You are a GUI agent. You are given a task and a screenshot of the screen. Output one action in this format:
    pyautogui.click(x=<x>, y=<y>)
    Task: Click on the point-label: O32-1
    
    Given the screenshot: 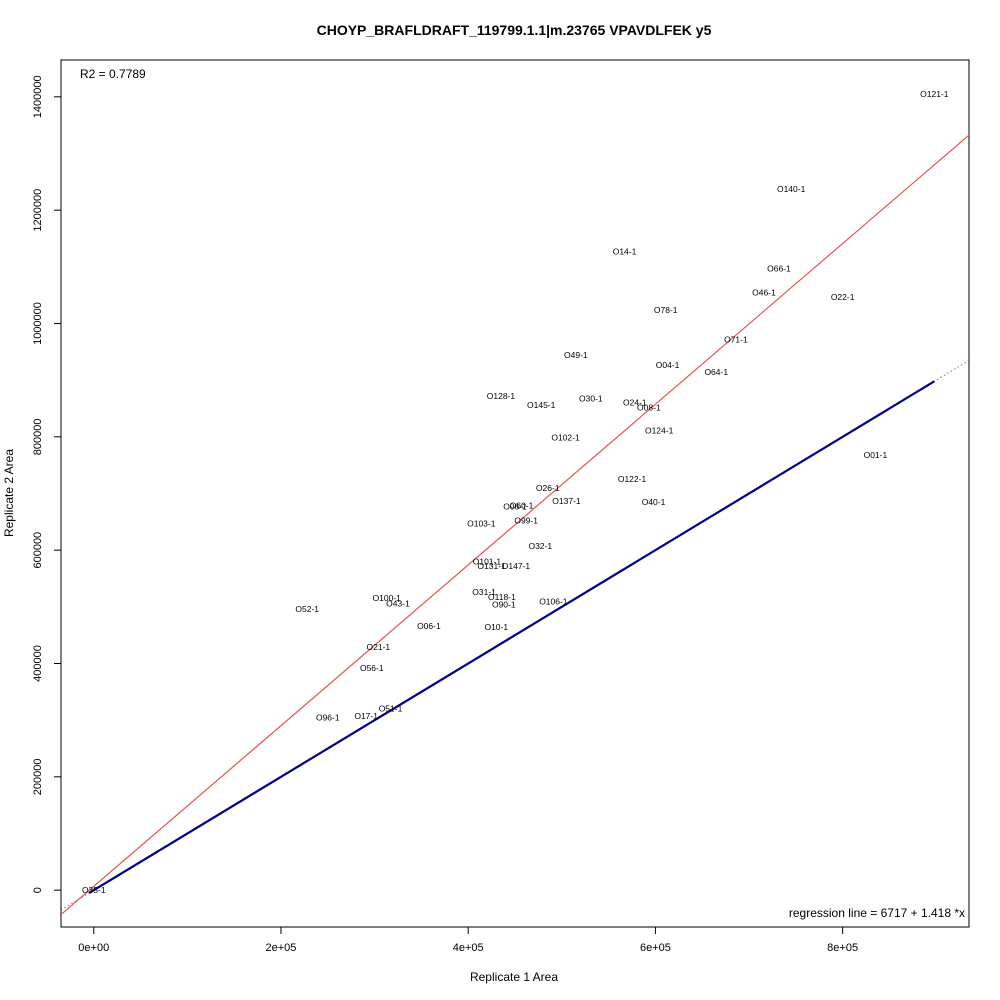 What is the action you would take?
    pyautogui.click(x=540, y=546)
    